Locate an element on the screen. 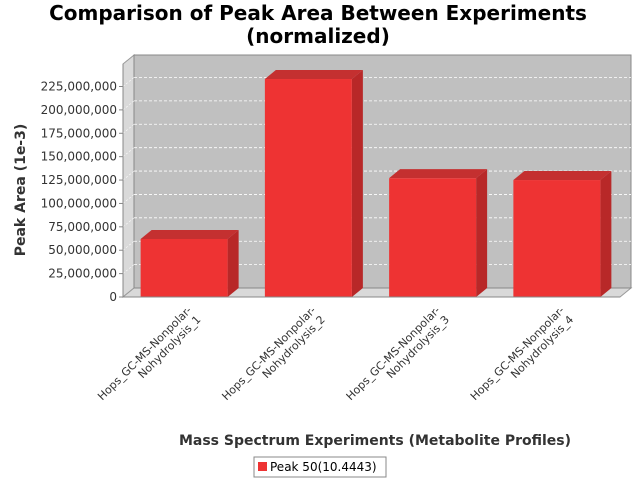 Image resolution: width=640 pixels, height=480 pixels. y-axis-label: Peak Area (1e-3) is located at coordinates (21, 190).